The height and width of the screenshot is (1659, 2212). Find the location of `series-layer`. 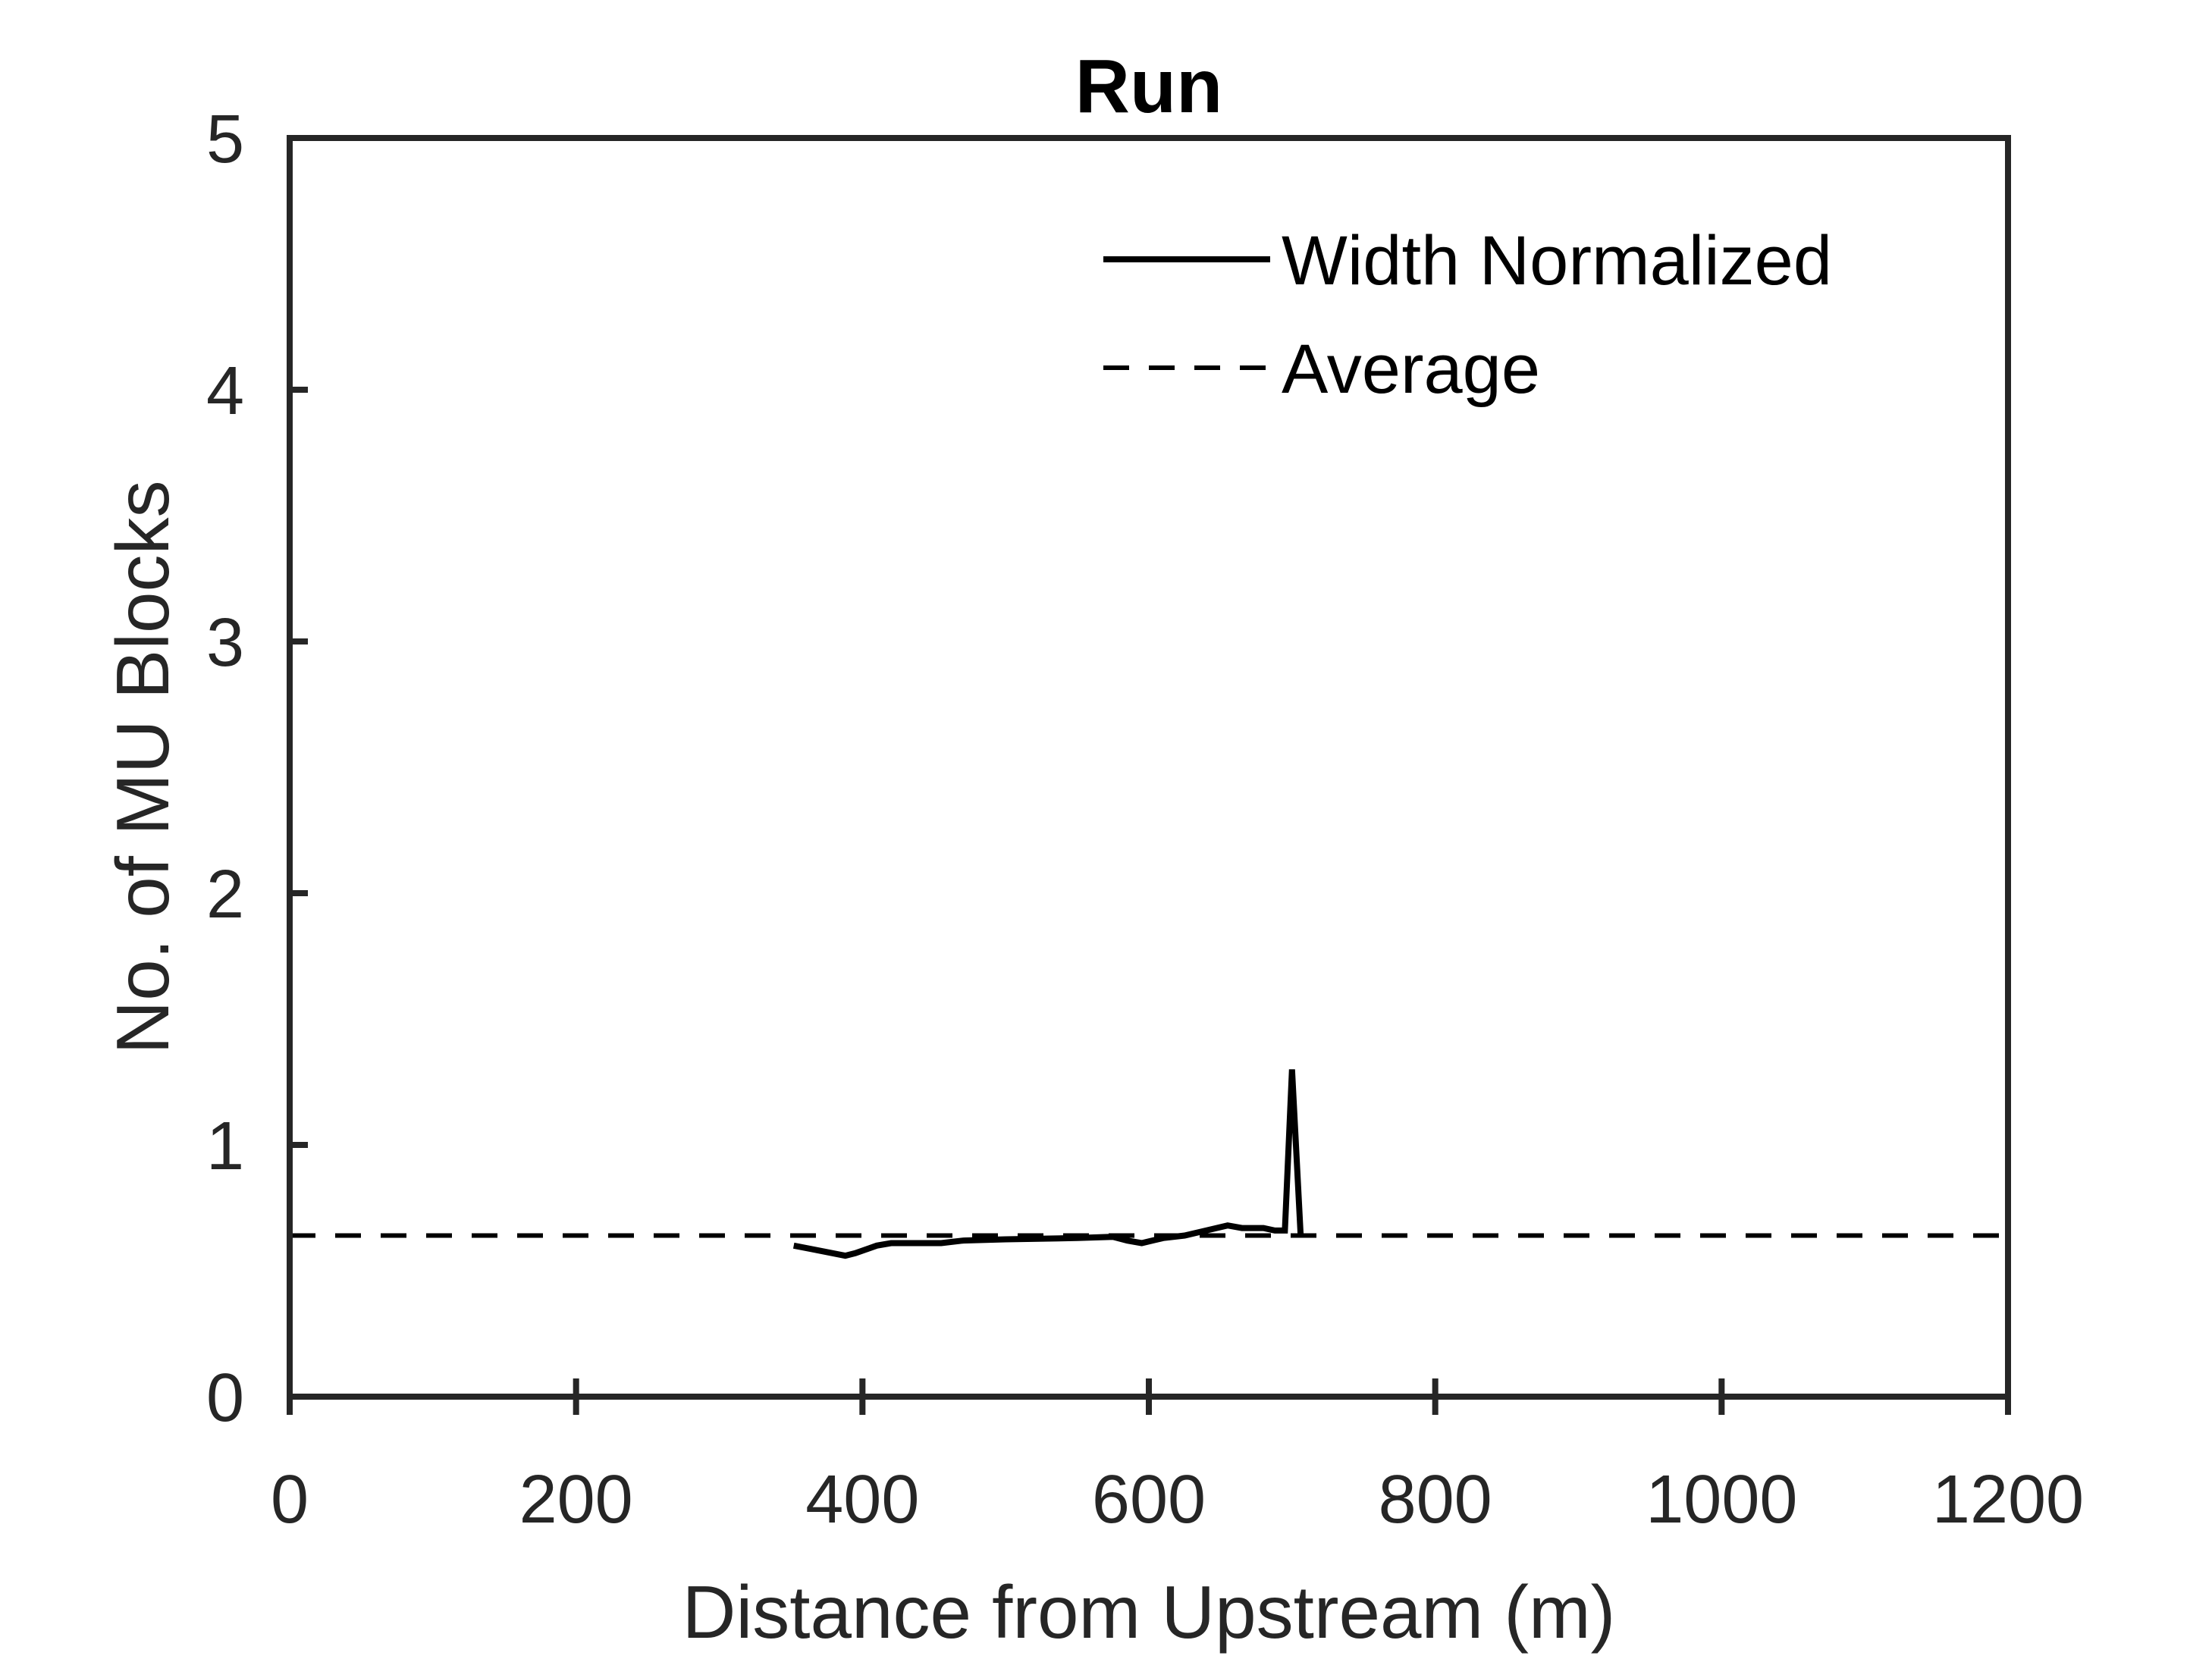

series-layer is located at coordinates (1149, 1164).